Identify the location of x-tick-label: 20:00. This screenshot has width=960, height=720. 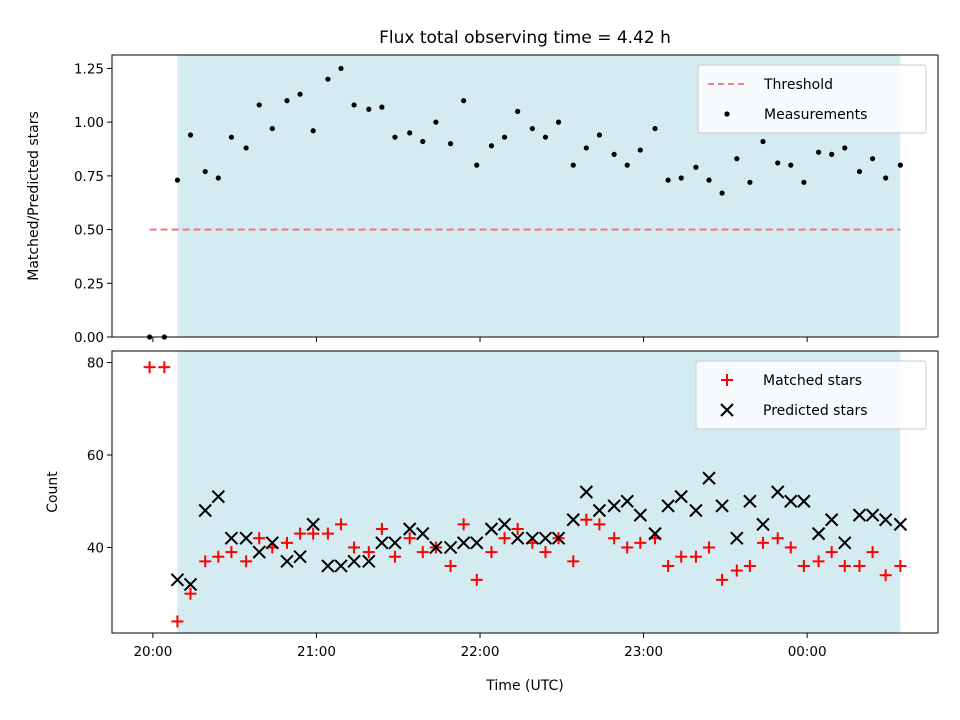
(152, 652).